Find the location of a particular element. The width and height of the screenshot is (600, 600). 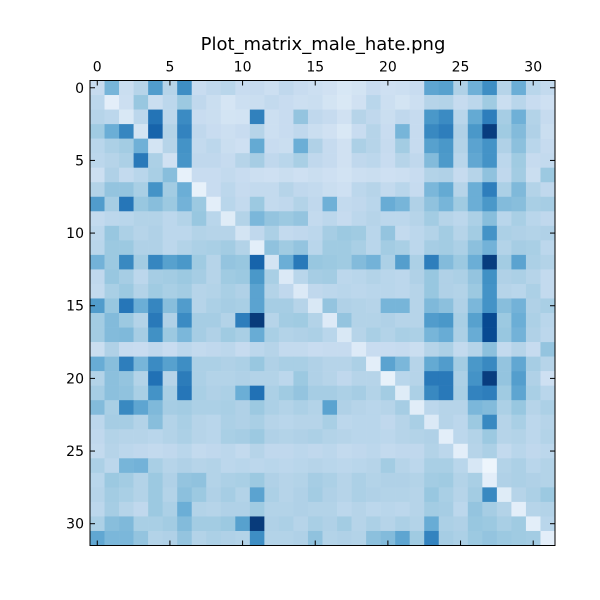

heatmap-cell-r9-c5 is located at coordinates (170, 219).